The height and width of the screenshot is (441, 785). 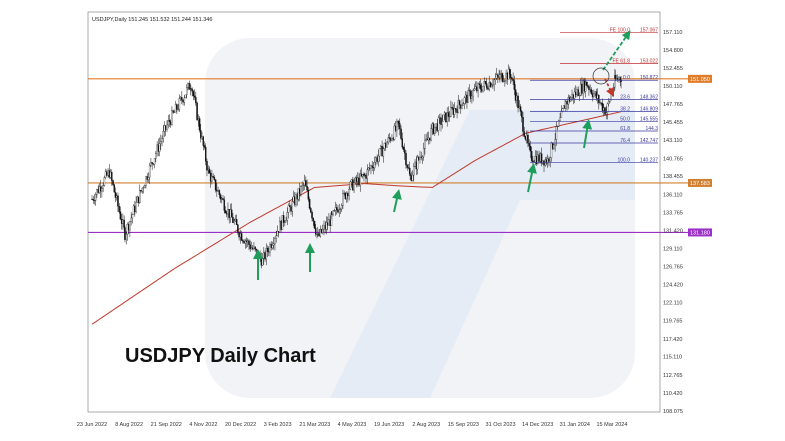 I want to click on y-tick-label: 131.420, so click(x=673, y=232).